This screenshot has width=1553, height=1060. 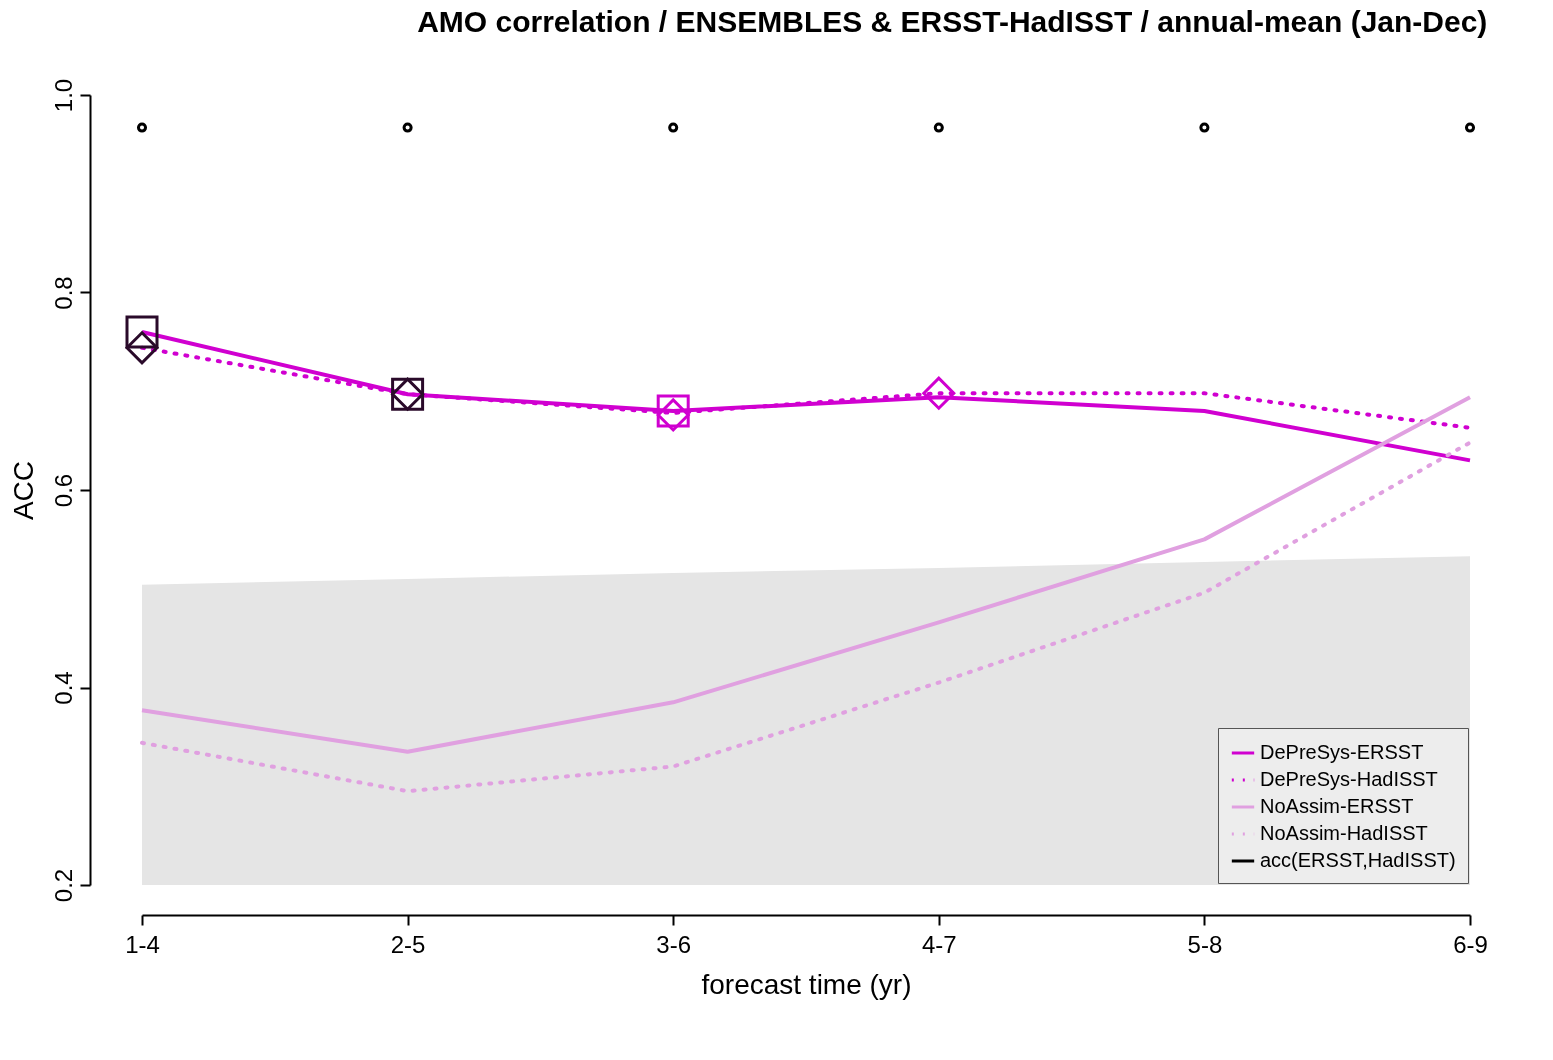 I want to click on legend-label: DePreSys-ERSST, so click(x=1342, y=752).